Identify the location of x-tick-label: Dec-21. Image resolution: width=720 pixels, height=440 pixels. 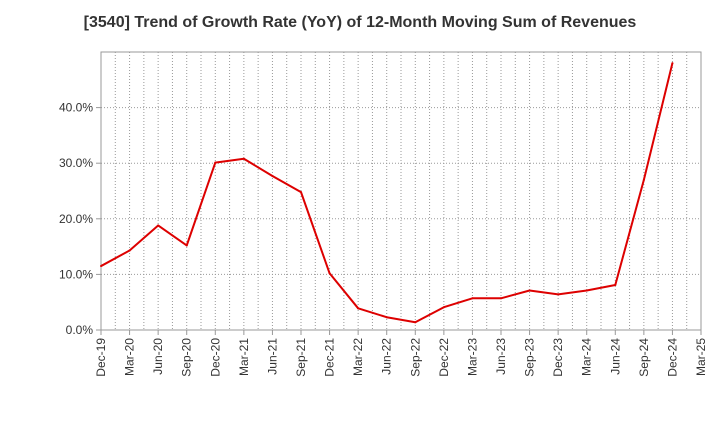
(330, 357).